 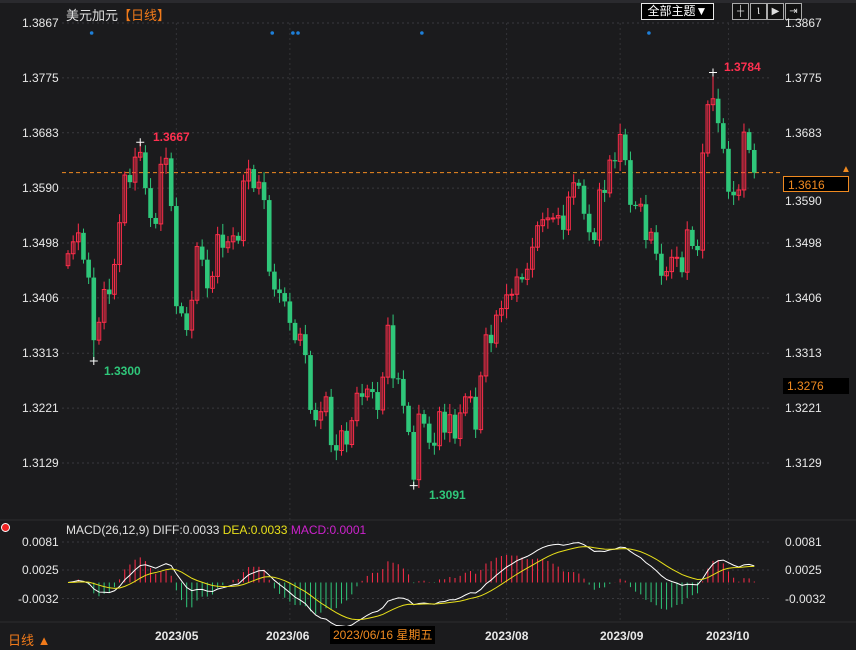 I want to click on theme-dropdown-button: 全部主题▼, so click(x=677, y=11).